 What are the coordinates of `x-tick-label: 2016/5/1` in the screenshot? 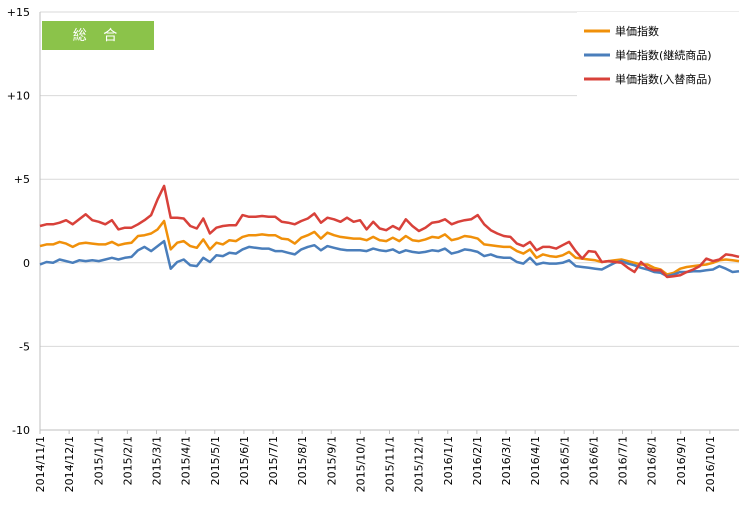 It's located at (564, 460).